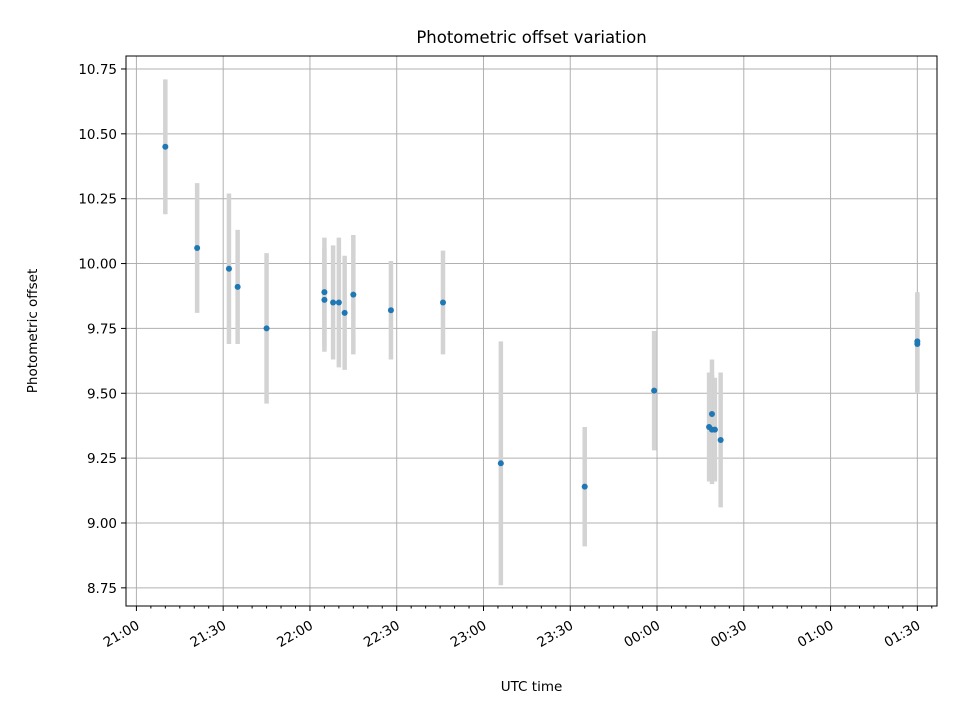  Describe the element at coordinates (97, 265) in the screenshot. I see `y-tick-label: 10.00` at that location.